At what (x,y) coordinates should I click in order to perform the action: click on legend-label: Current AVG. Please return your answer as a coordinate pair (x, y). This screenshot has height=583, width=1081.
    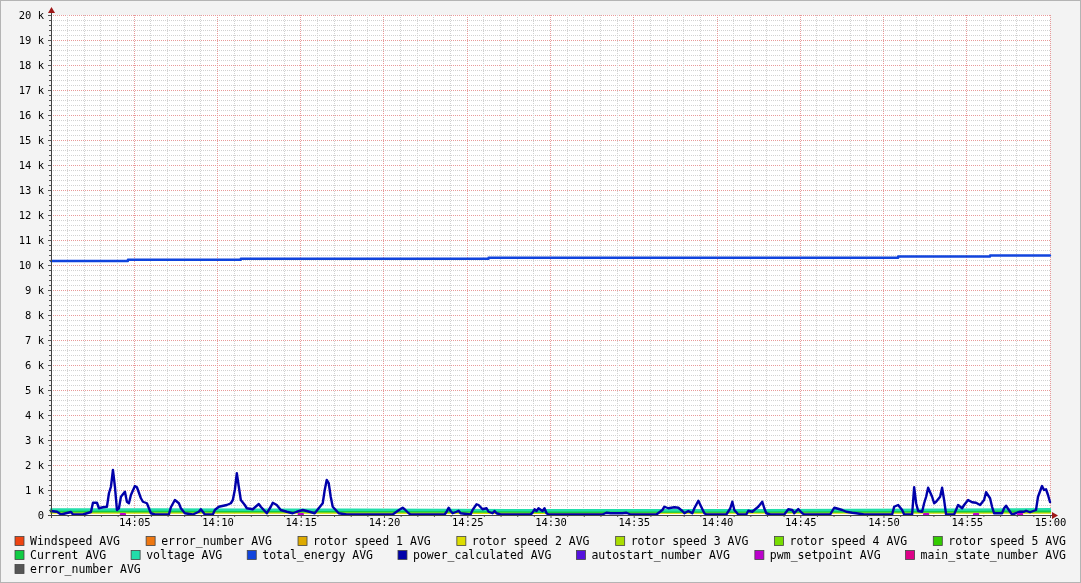
    Looking at the image, I should click on (68, 555).